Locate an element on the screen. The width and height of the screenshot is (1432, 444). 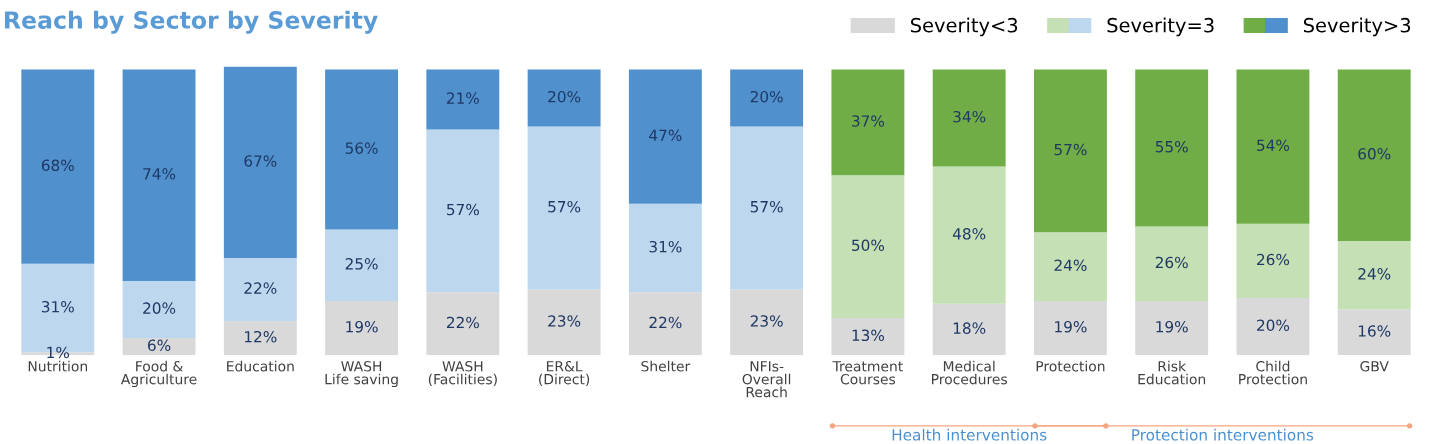
data-label: 60% is located at coordinates (1374, 154).